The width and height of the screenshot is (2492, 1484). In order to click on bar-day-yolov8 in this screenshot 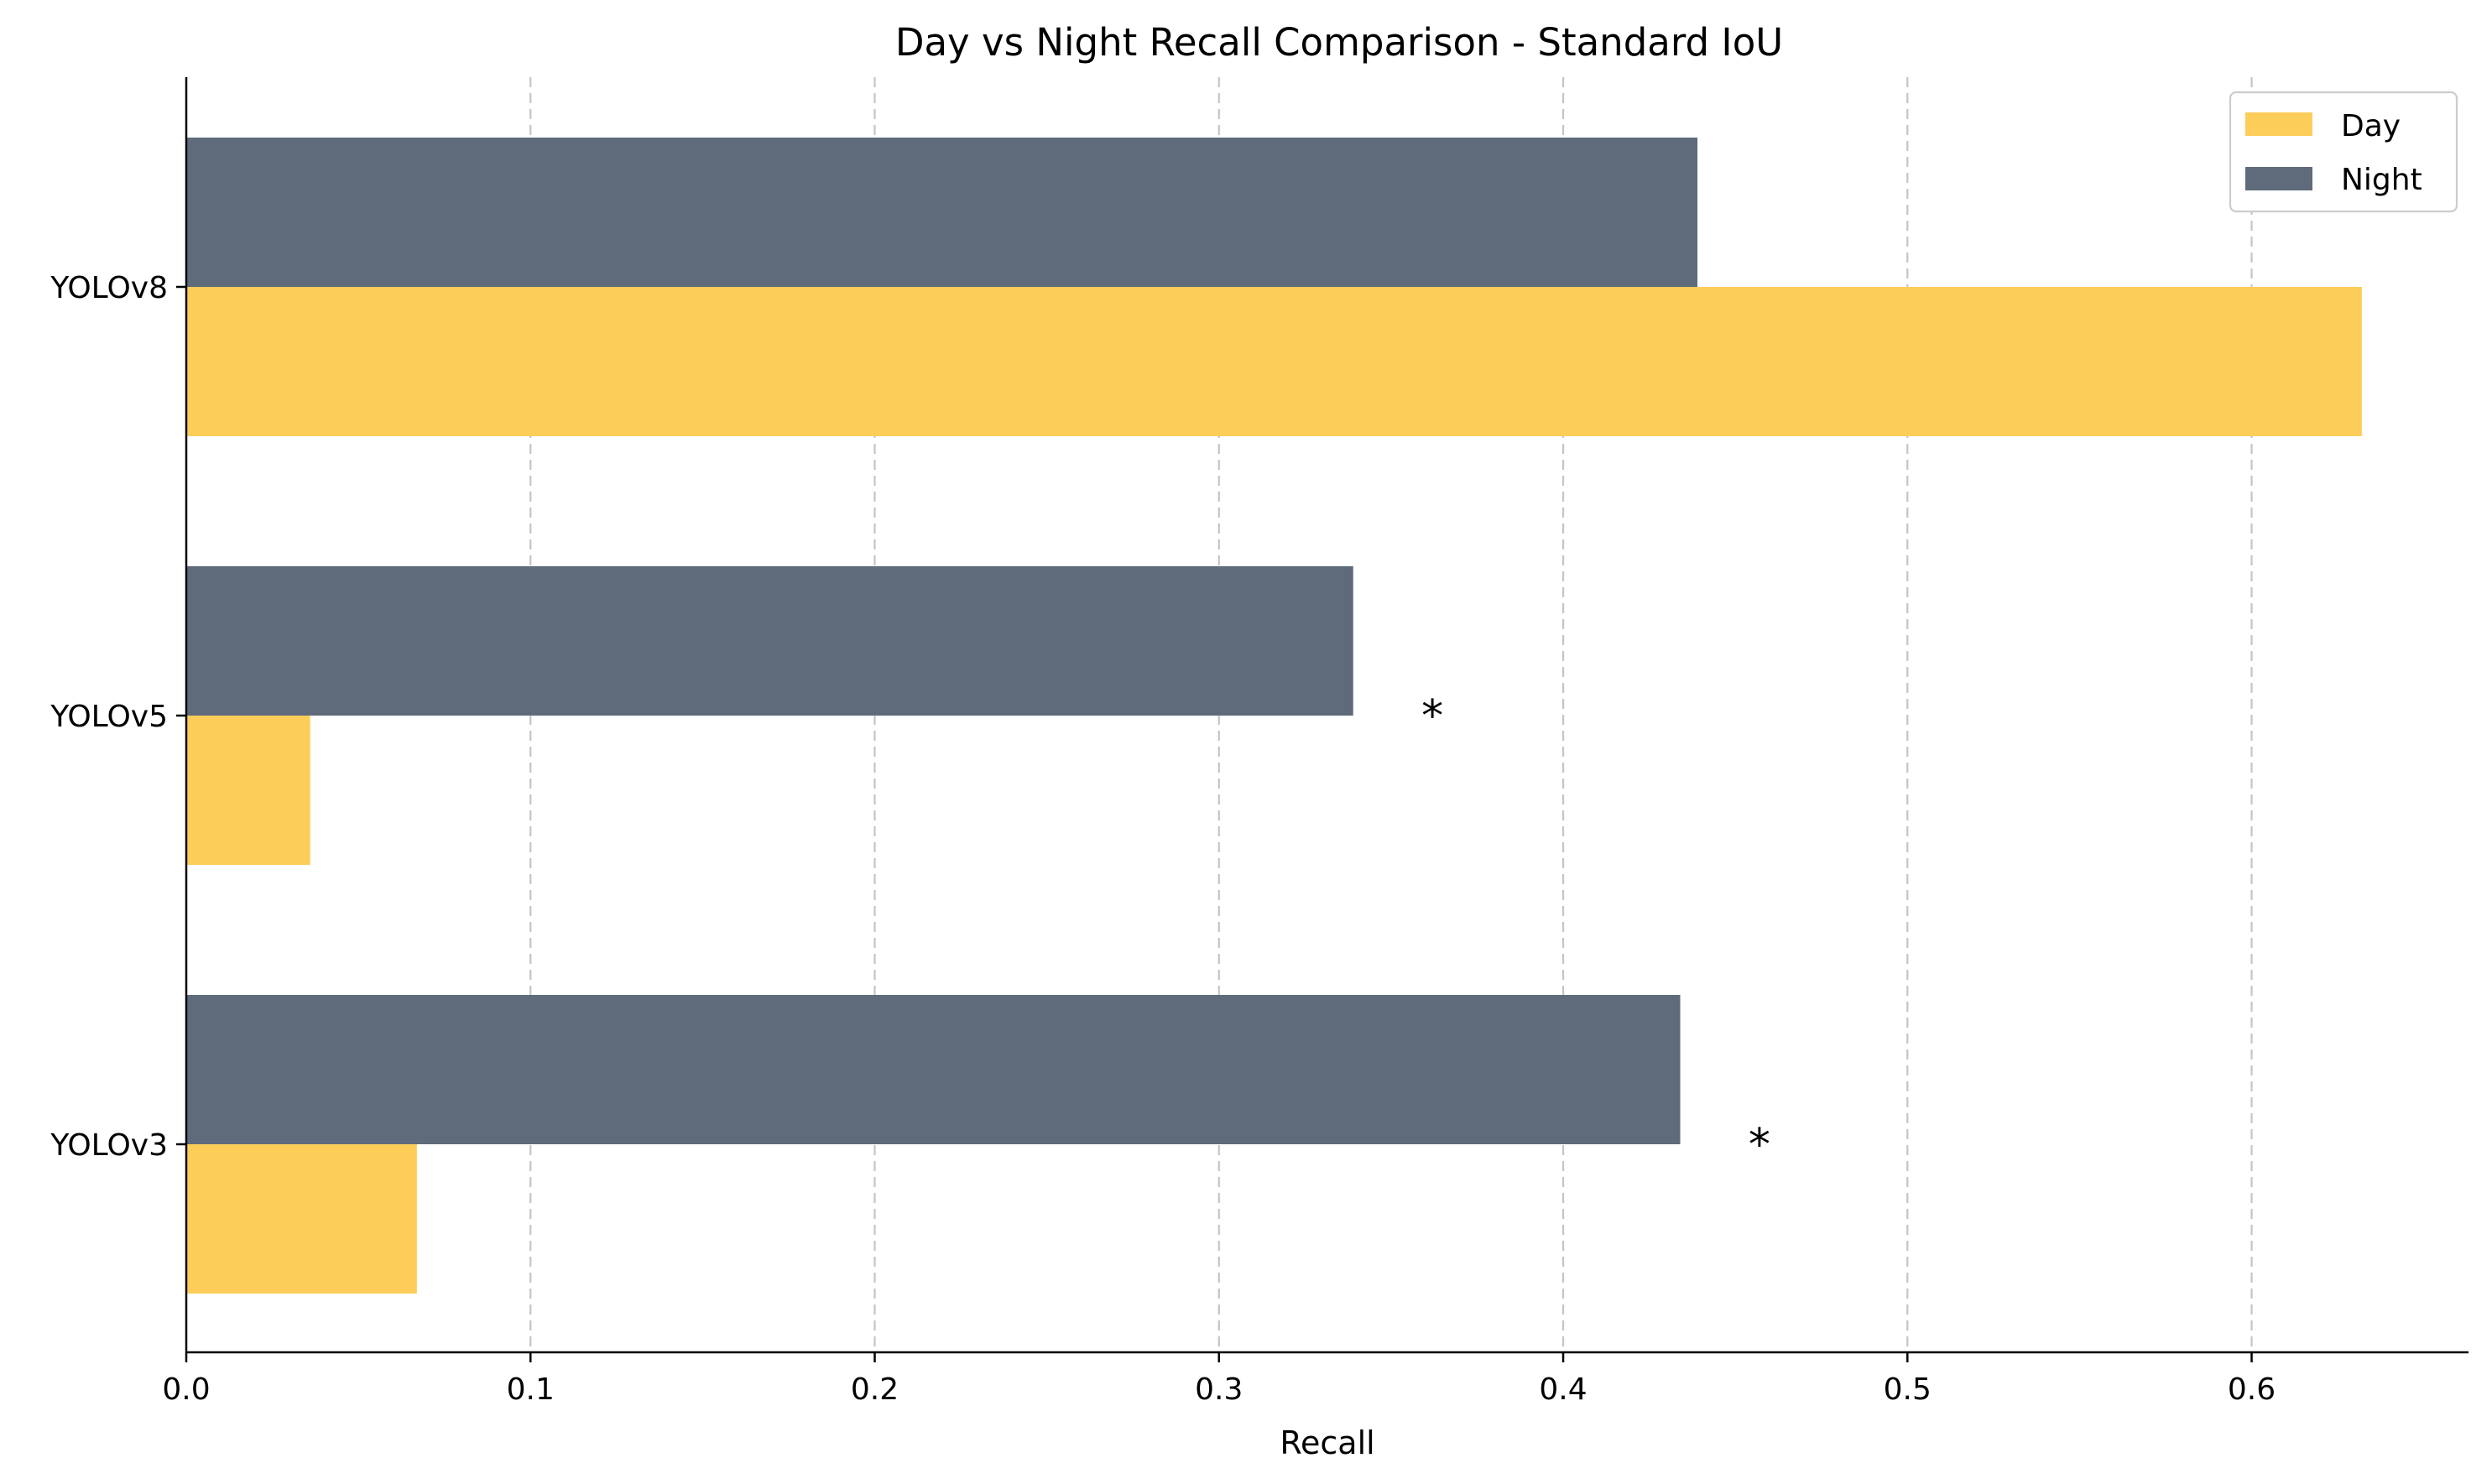, I will do `click(1274, 361)`.